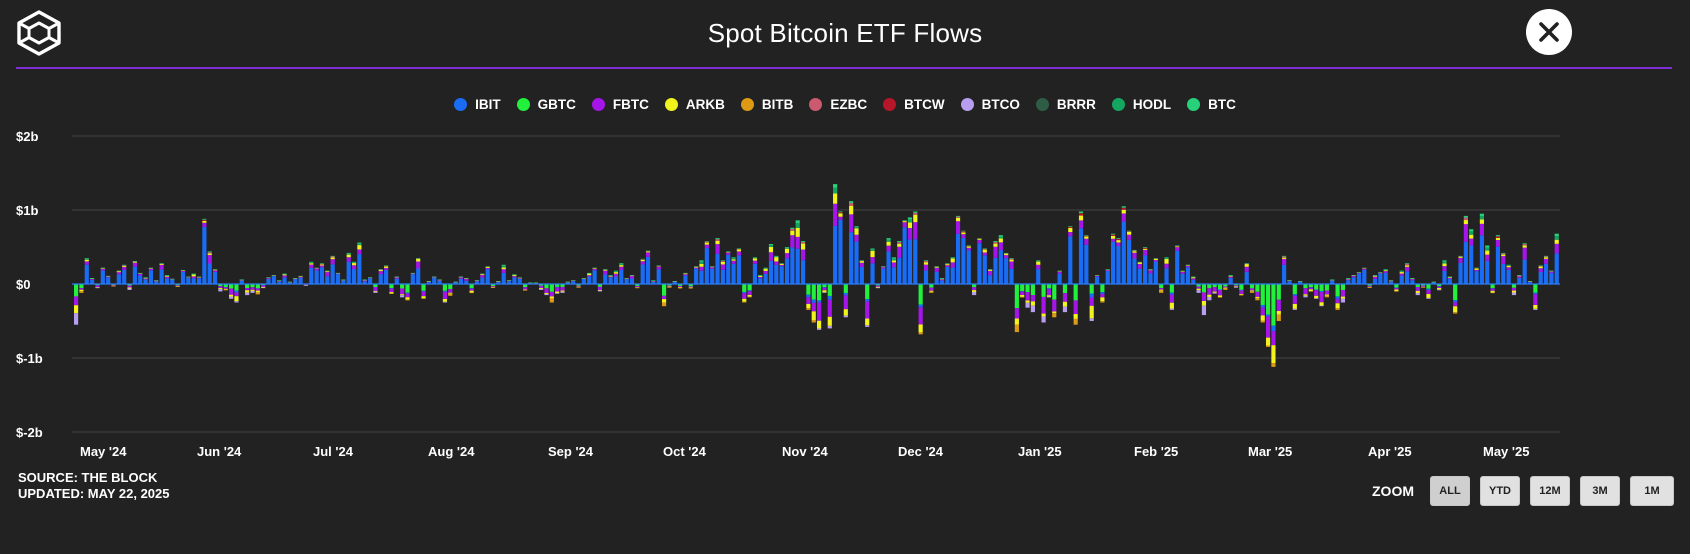 The width and height of the screenshot is (1690, 554). What do you see at coordinates (546, 104) in the screenshot?
I see `legend-item-gbtc: GBTC` at bounding box center [546, 104].